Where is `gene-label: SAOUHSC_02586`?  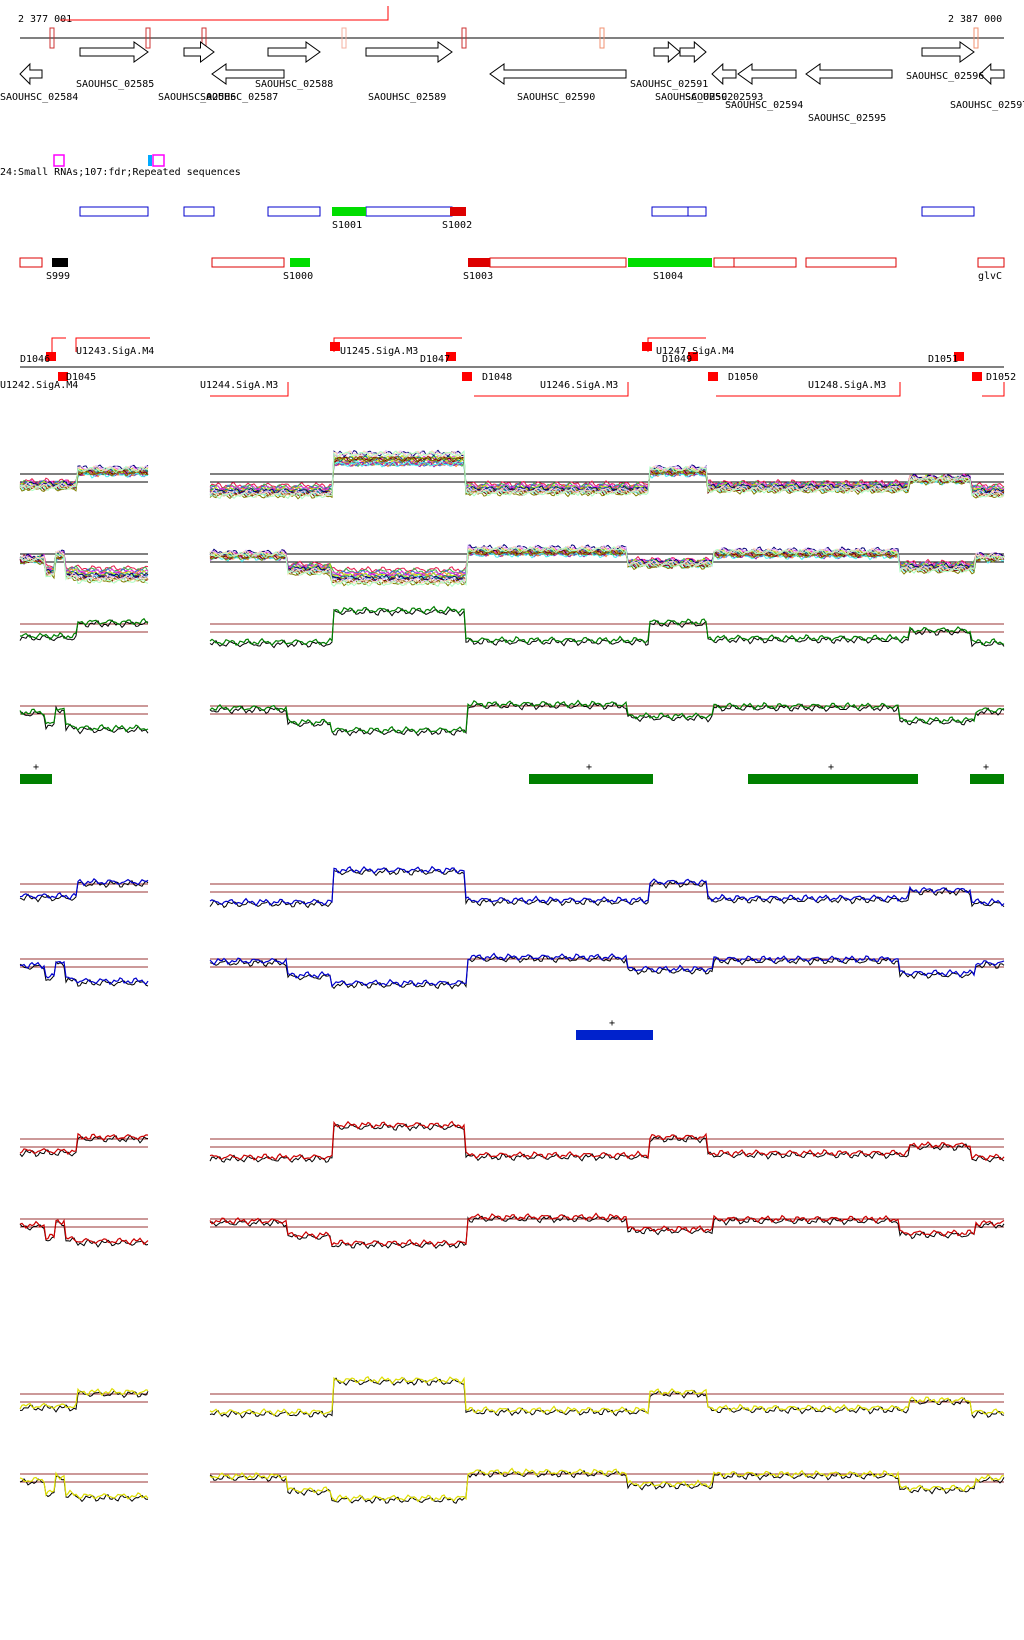 gene-label: SAOUHSC_02586 is located at coordinates (197, 97).